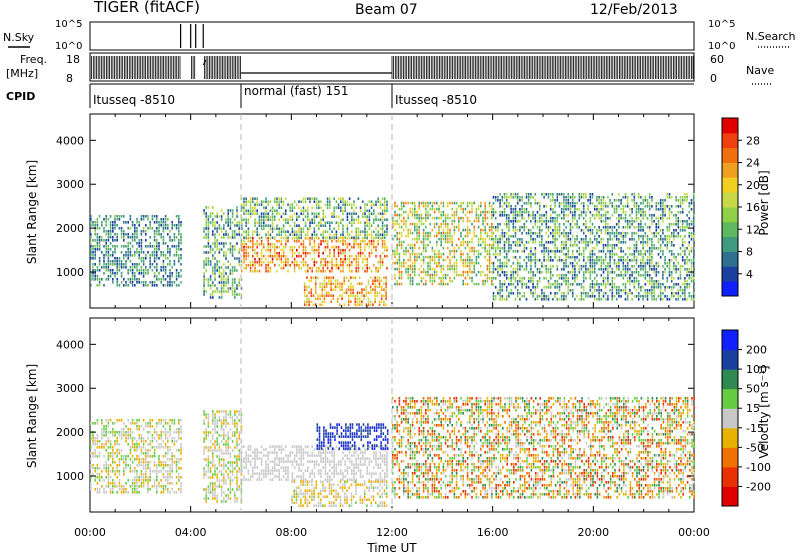 This screenshot has height=554, width=800. I want to click on nsky-tick-top: 10^5, so click(68, 24).